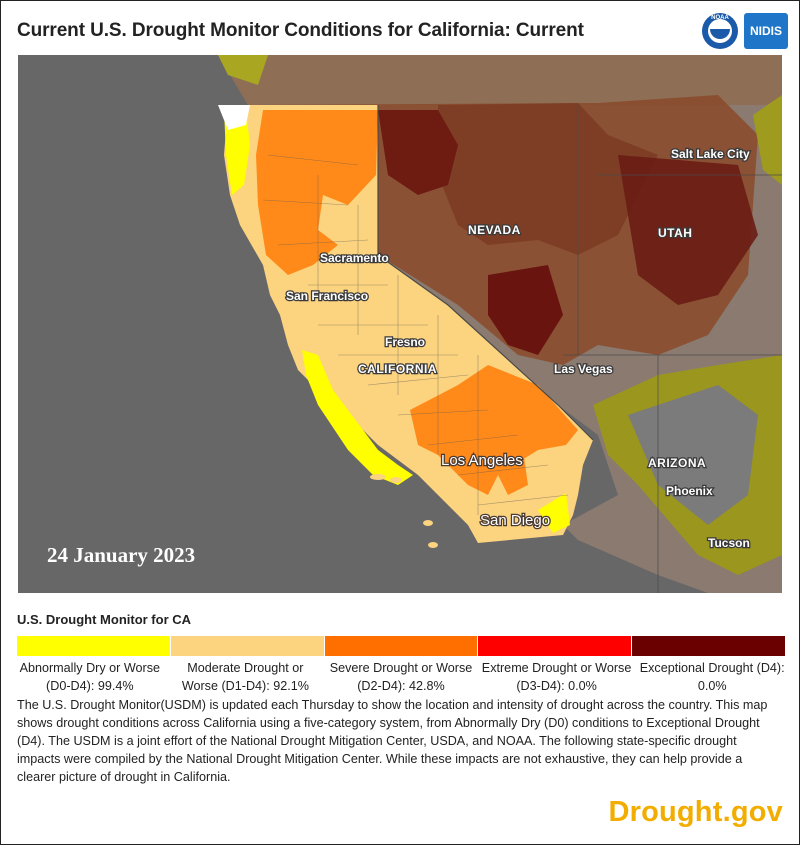 The width and height of the screenshot is (800, 845). Describe the element at coordinates (90, 677) in the screenshot. I see `legend-label-d0: Abnormally Dry or Worse (D0-D4): 99.4%` at that location.